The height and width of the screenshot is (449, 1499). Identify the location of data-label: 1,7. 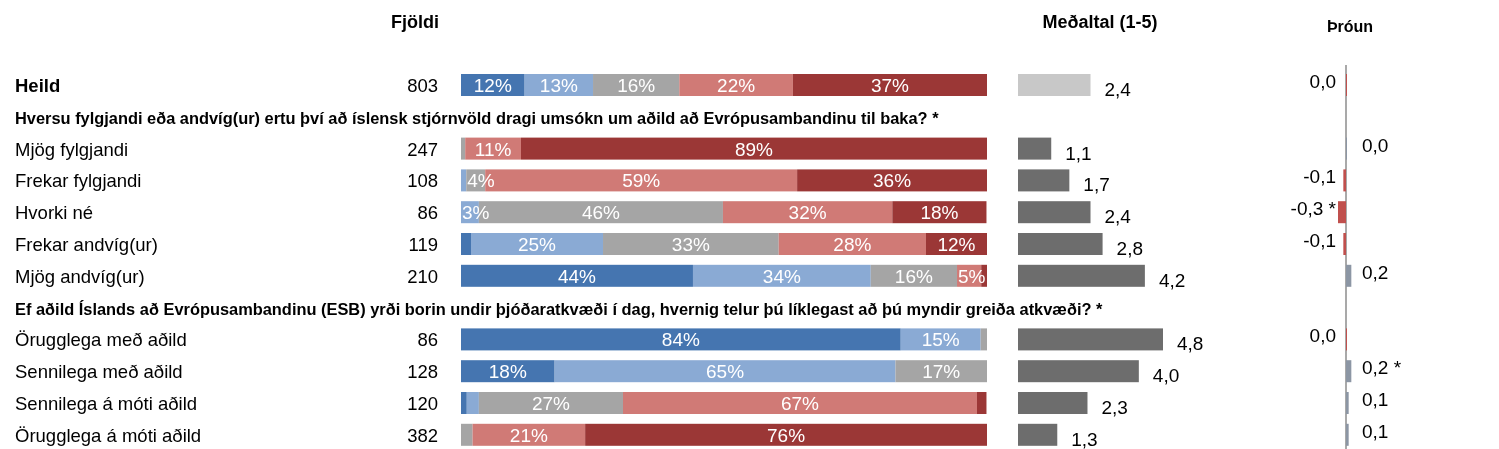
(1096, 185).